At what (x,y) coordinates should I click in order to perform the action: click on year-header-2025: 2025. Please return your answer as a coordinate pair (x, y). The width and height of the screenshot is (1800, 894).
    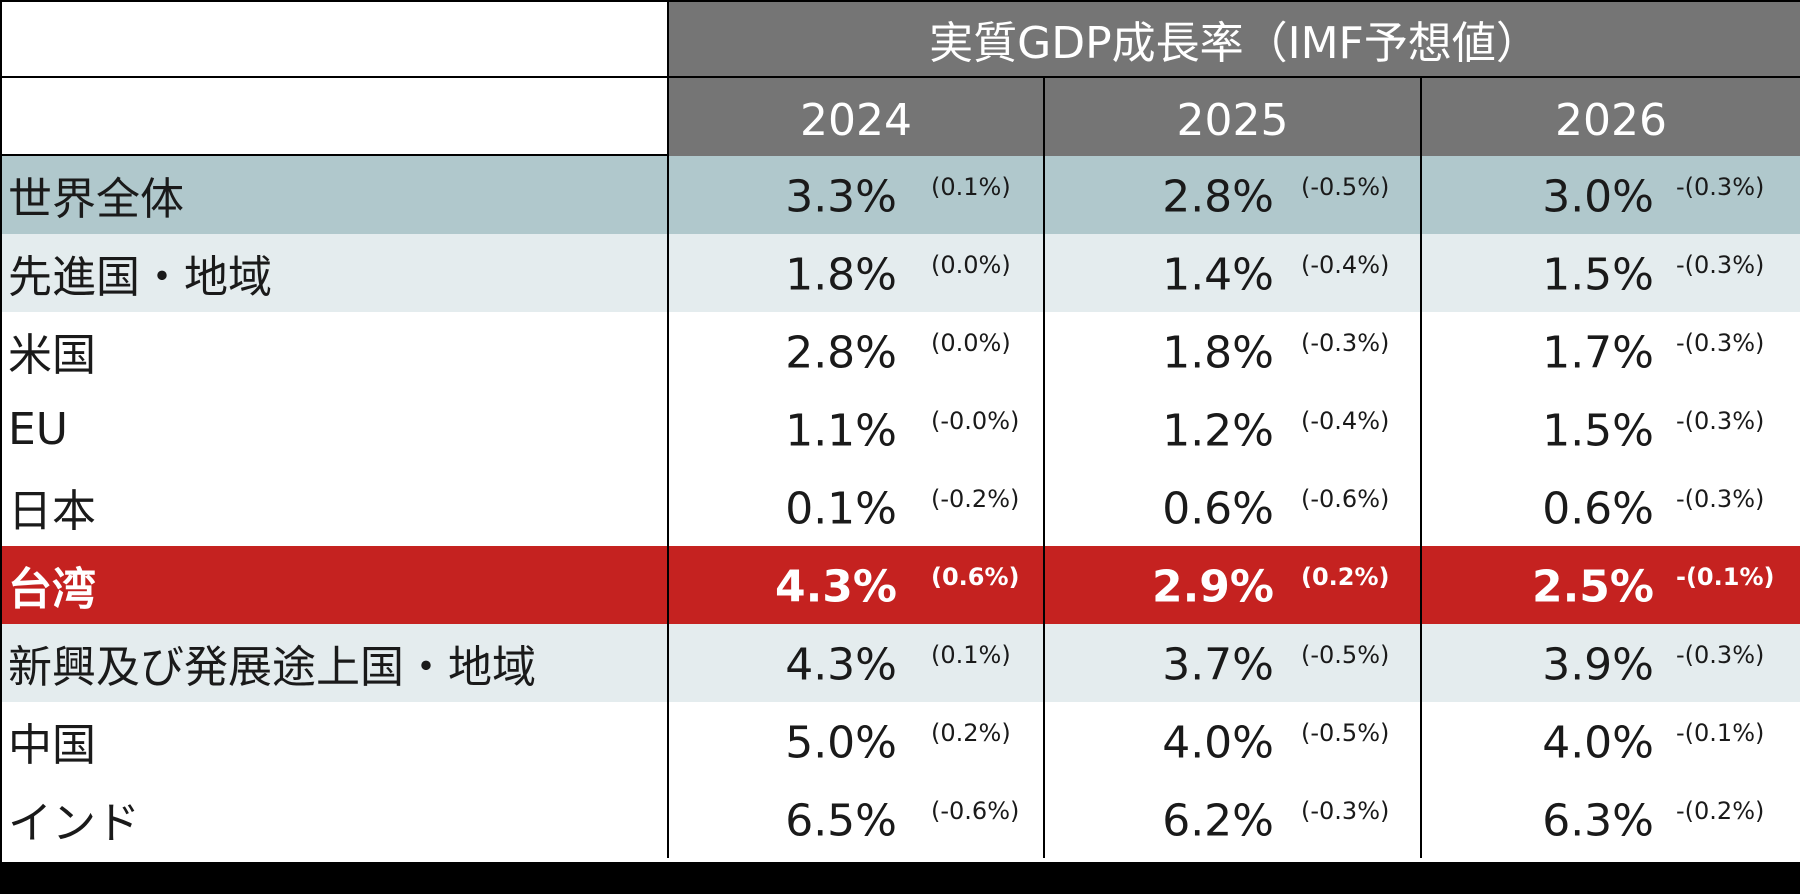
    Looking at the image, I should click on (1233, 117).